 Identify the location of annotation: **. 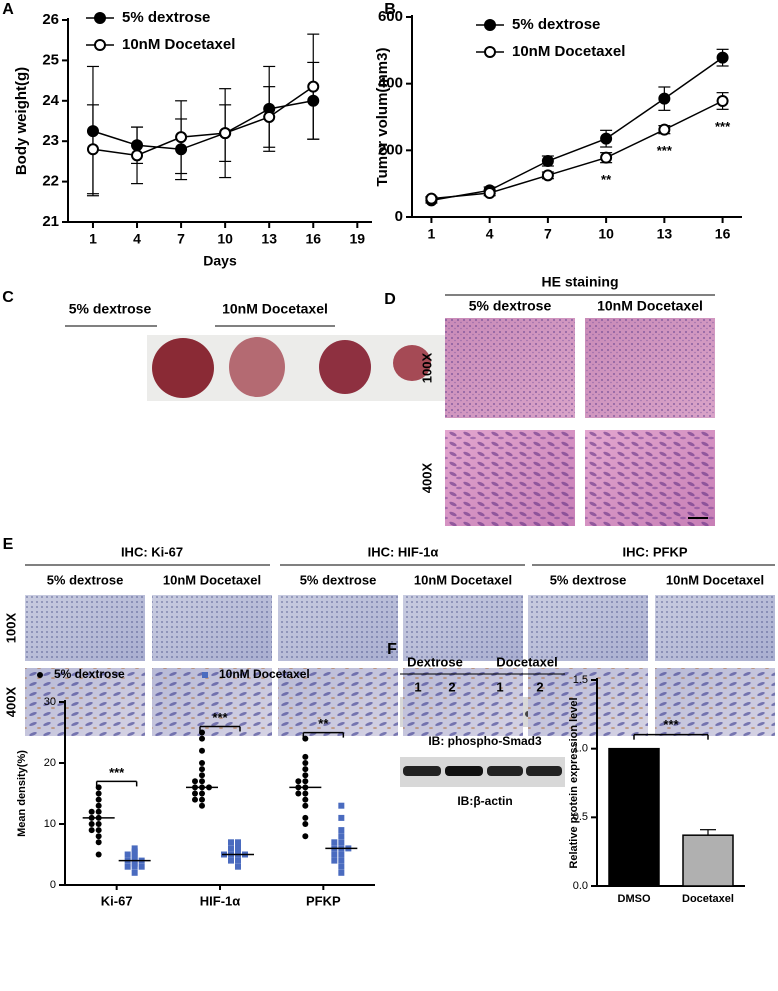
(606, 179).